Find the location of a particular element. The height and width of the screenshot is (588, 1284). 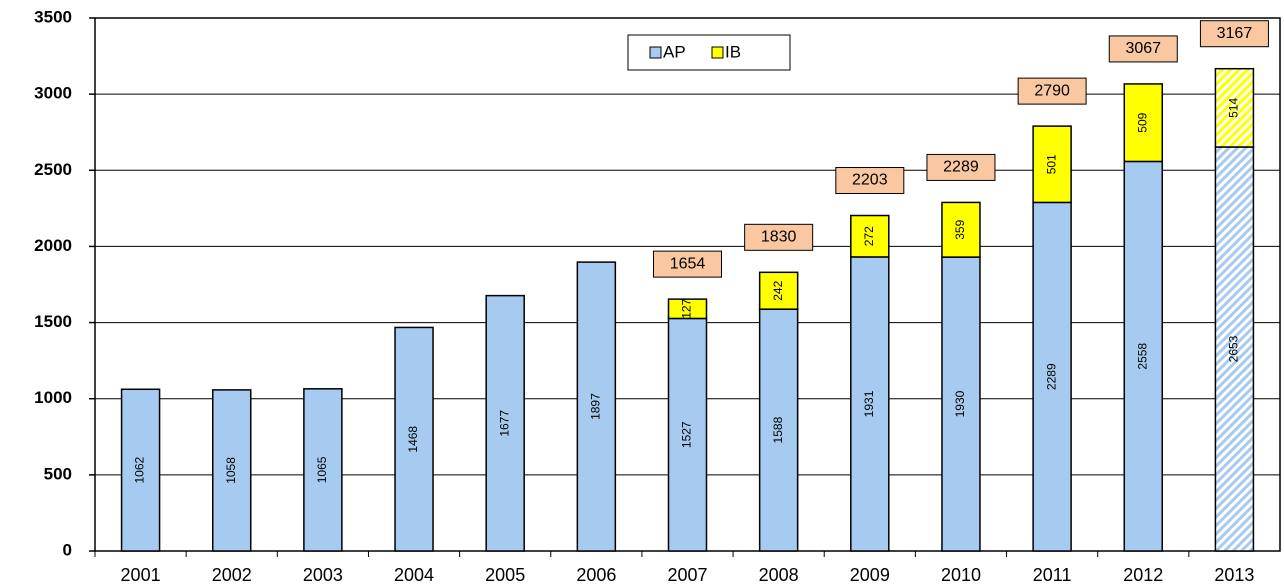

value-label: 2653 is located at coordinates (1234, 348).